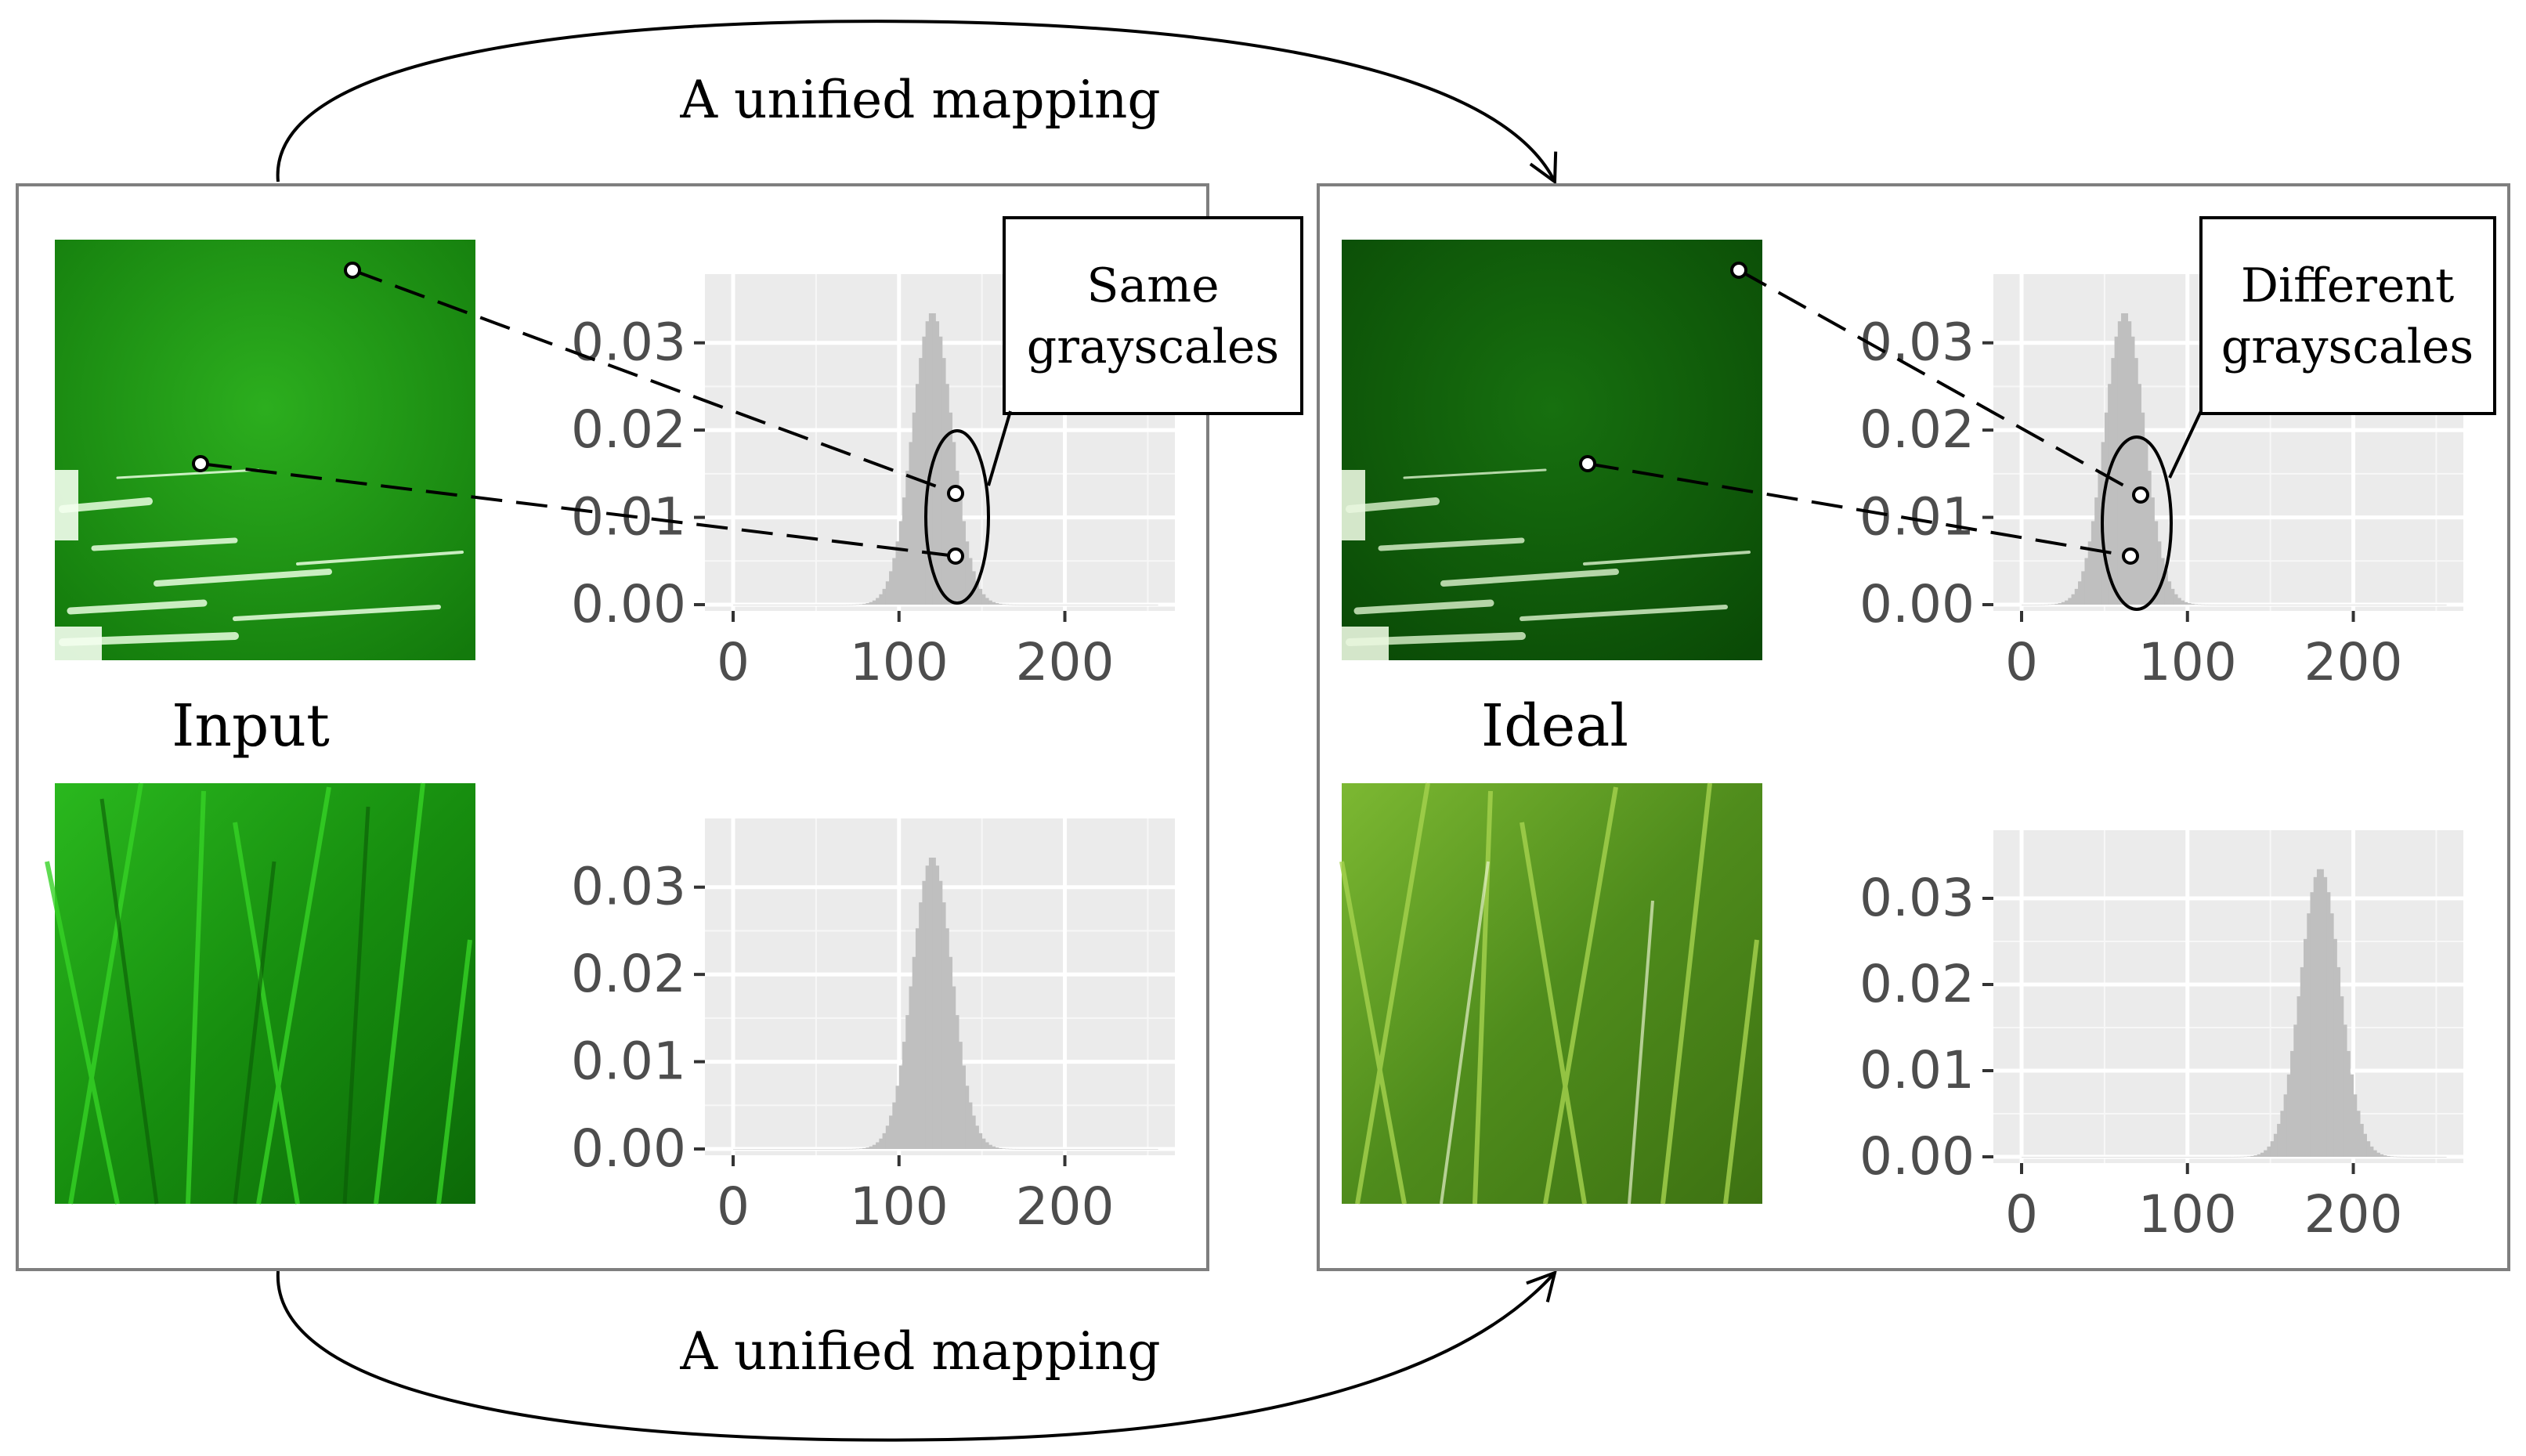 The width and height of the screenshot is (2526, 1456). I want to click on input-bottom-histogram: 0.00 0.01 0.02 0.03 0 100 200, so click(873, 1027).